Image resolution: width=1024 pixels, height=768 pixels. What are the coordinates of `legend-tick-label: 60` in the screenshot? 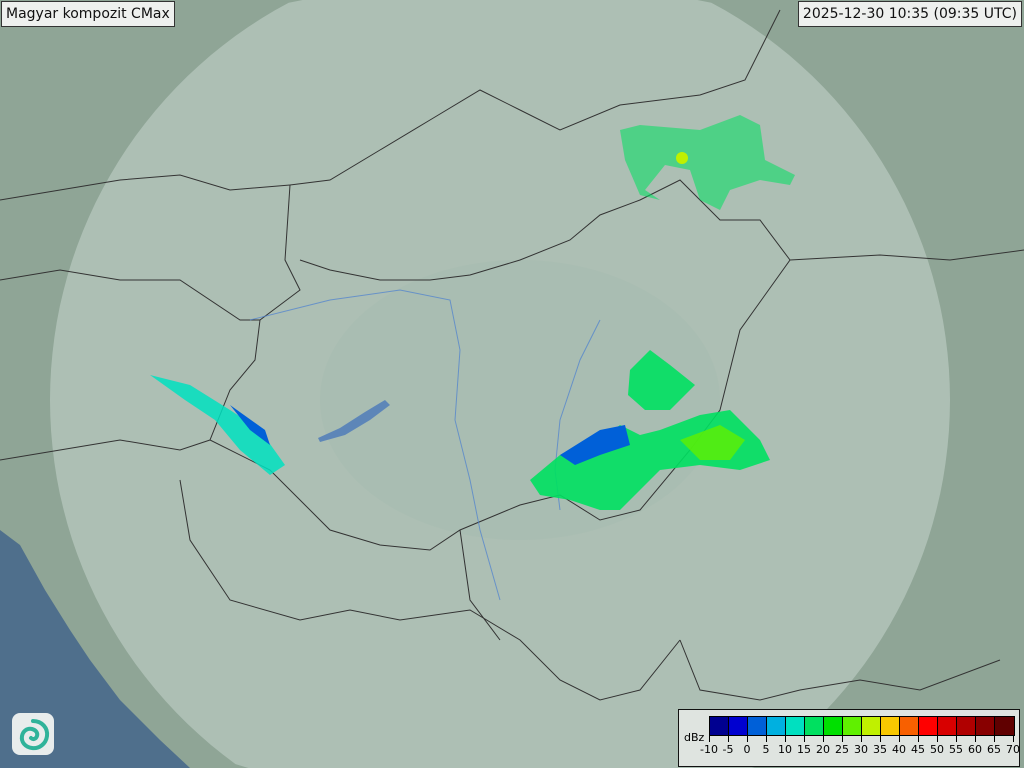 It's located at (975, 749).